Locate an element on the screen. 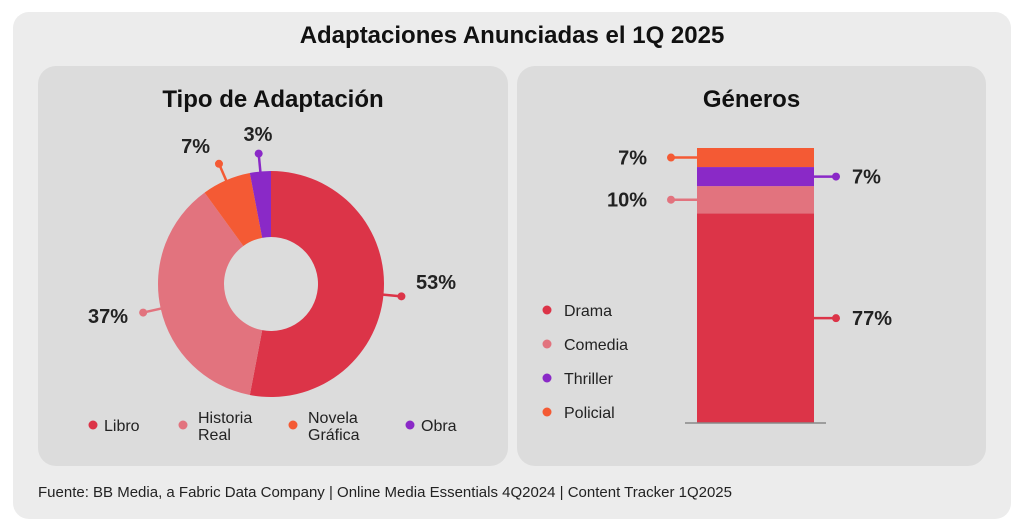 The width and height of the screenshot is (1024, 531). legend-label-1-a: Historia is located at coordinates (225, 418).